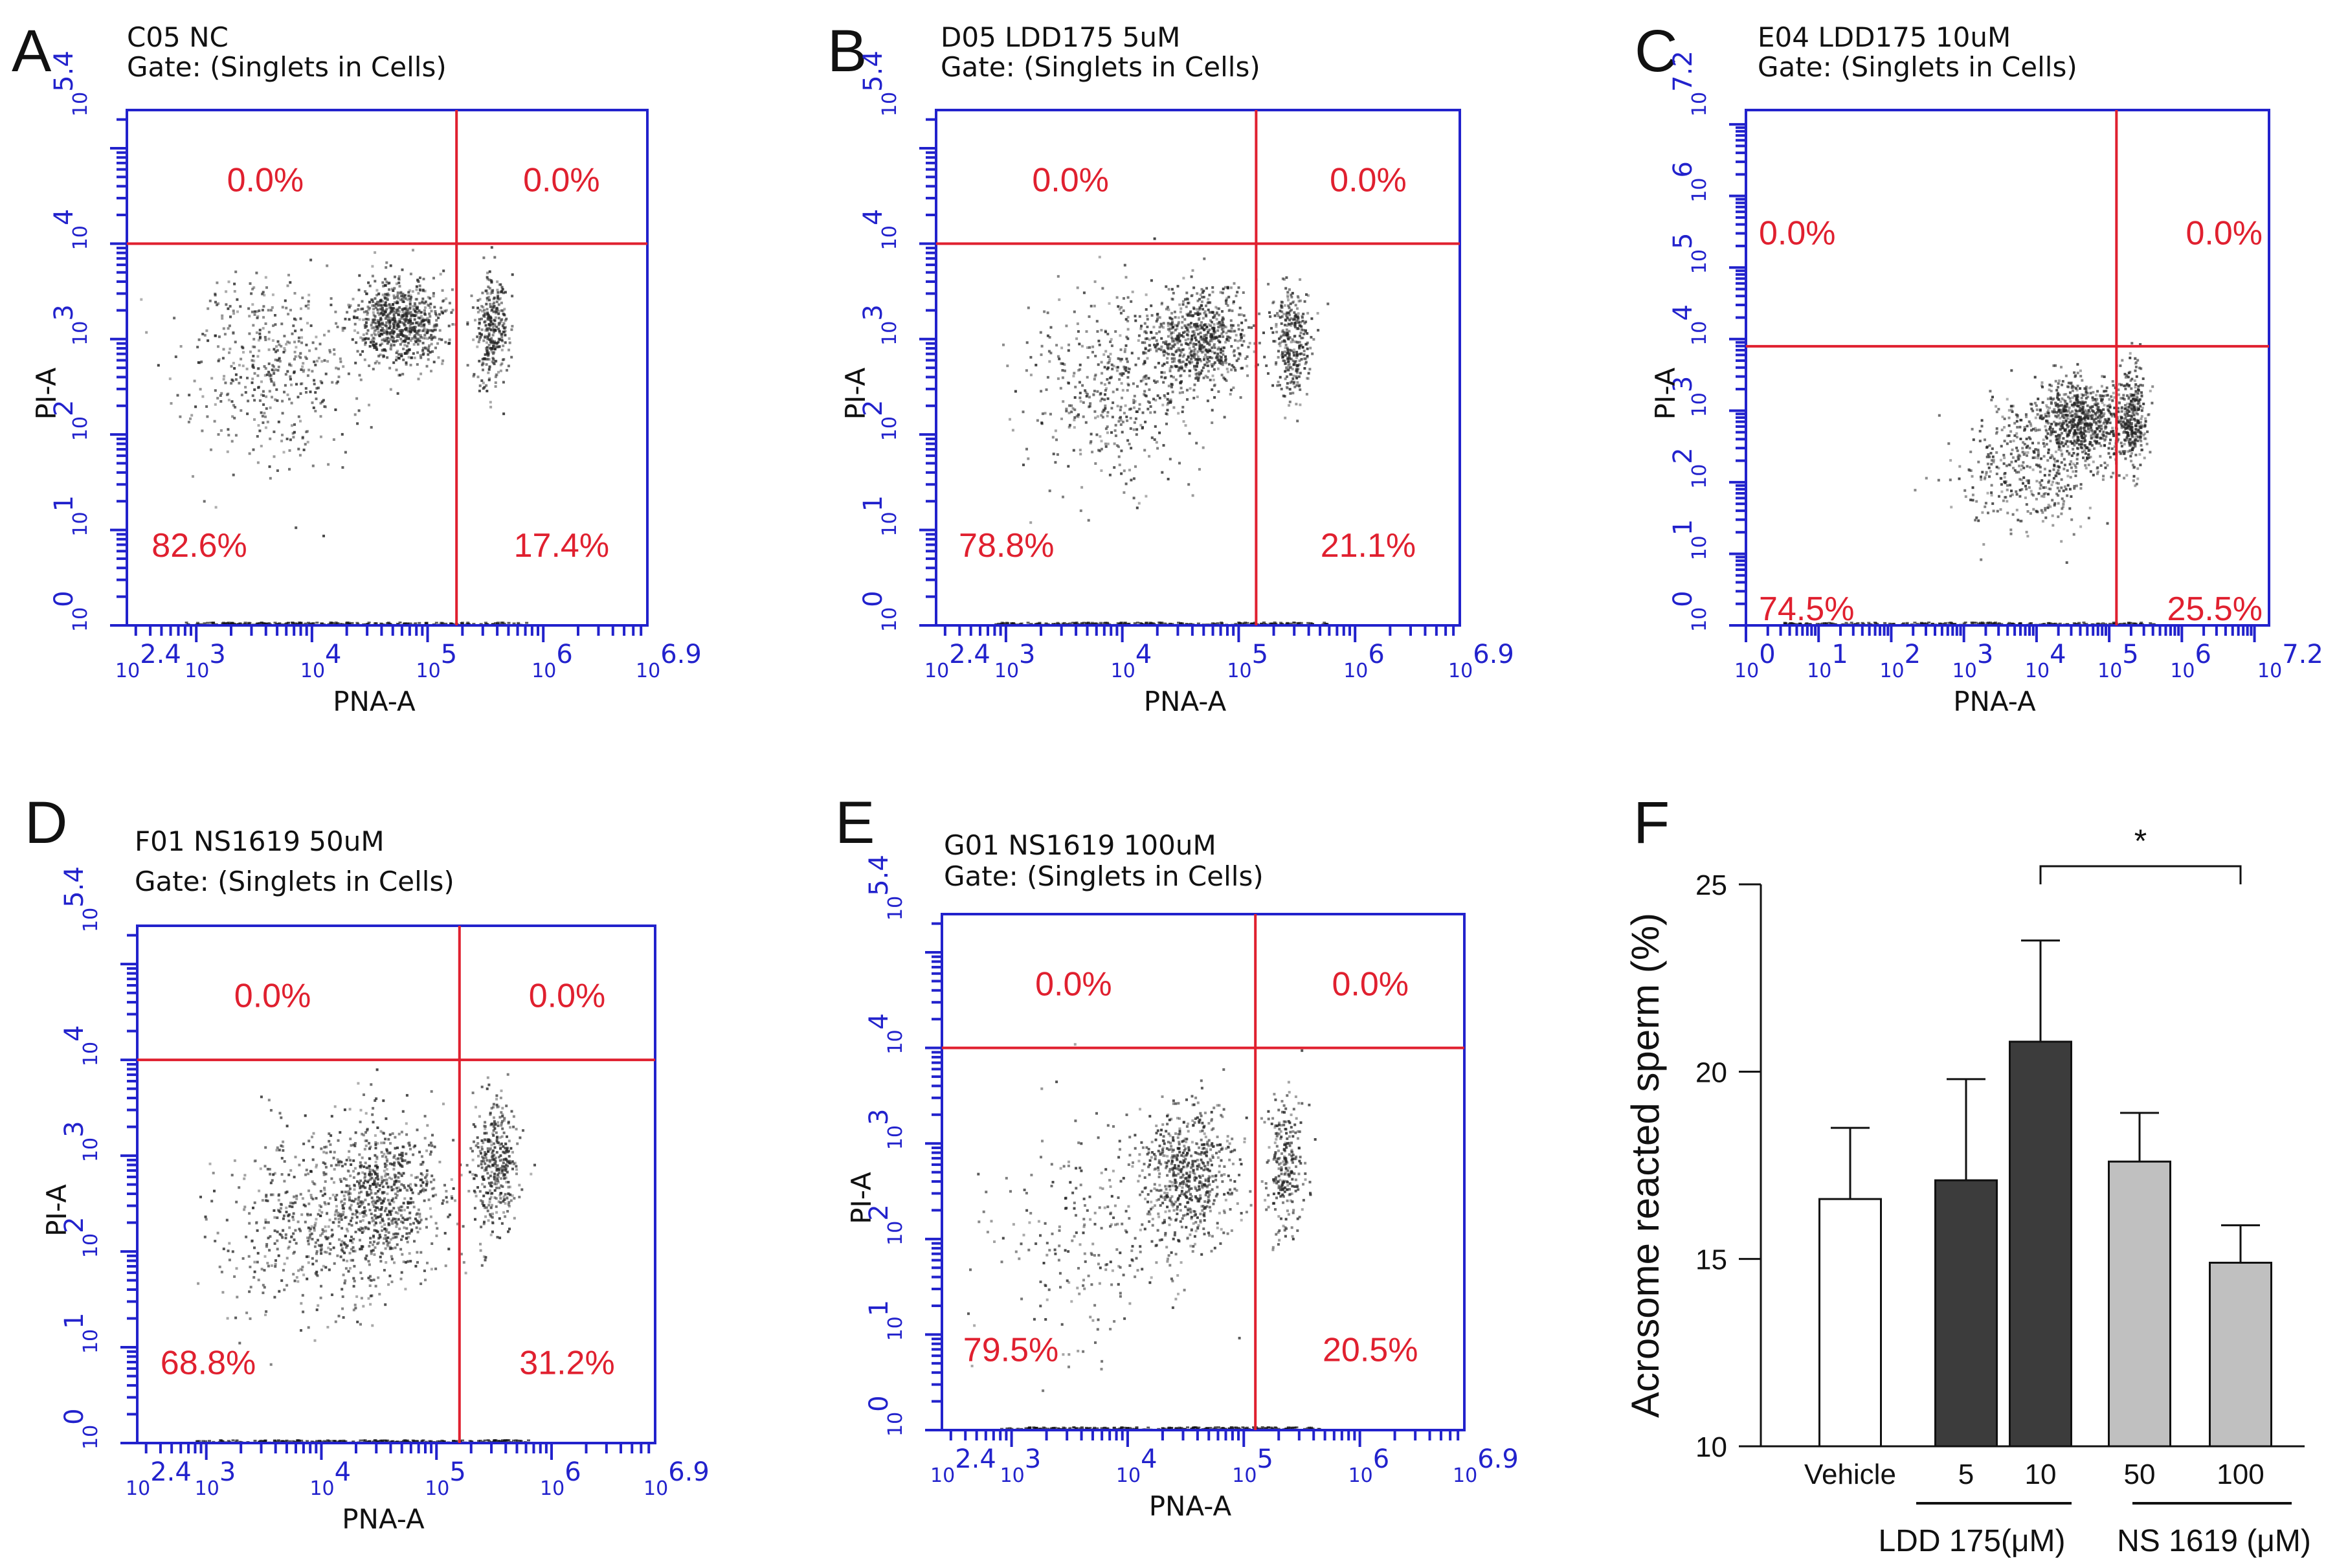  What do you see at coordinates (334, 436) in the screenshot?
I see `event-dots` at bounding box center [334, 436].